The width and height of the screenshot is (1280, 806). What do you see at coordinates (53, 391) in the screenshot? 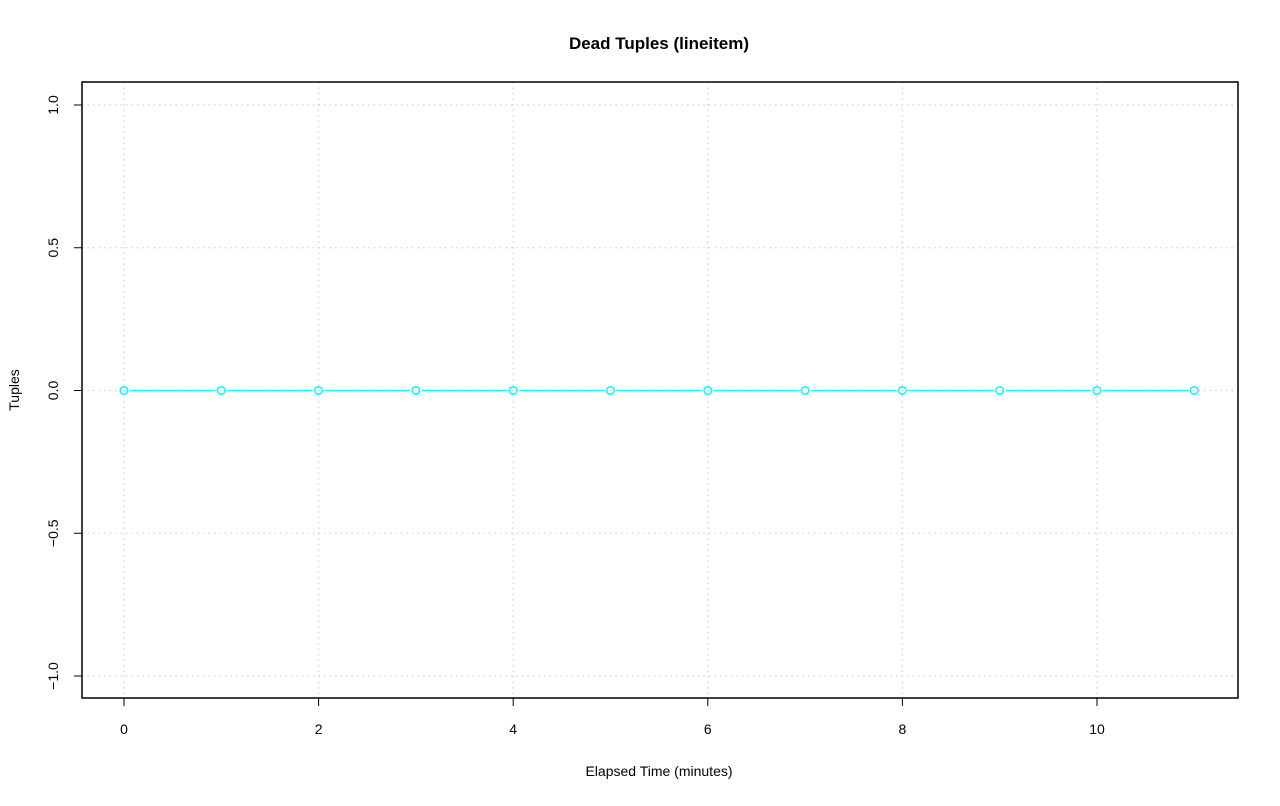
I see `y-tick-label: 0.0` at bounding box center [53, 391].